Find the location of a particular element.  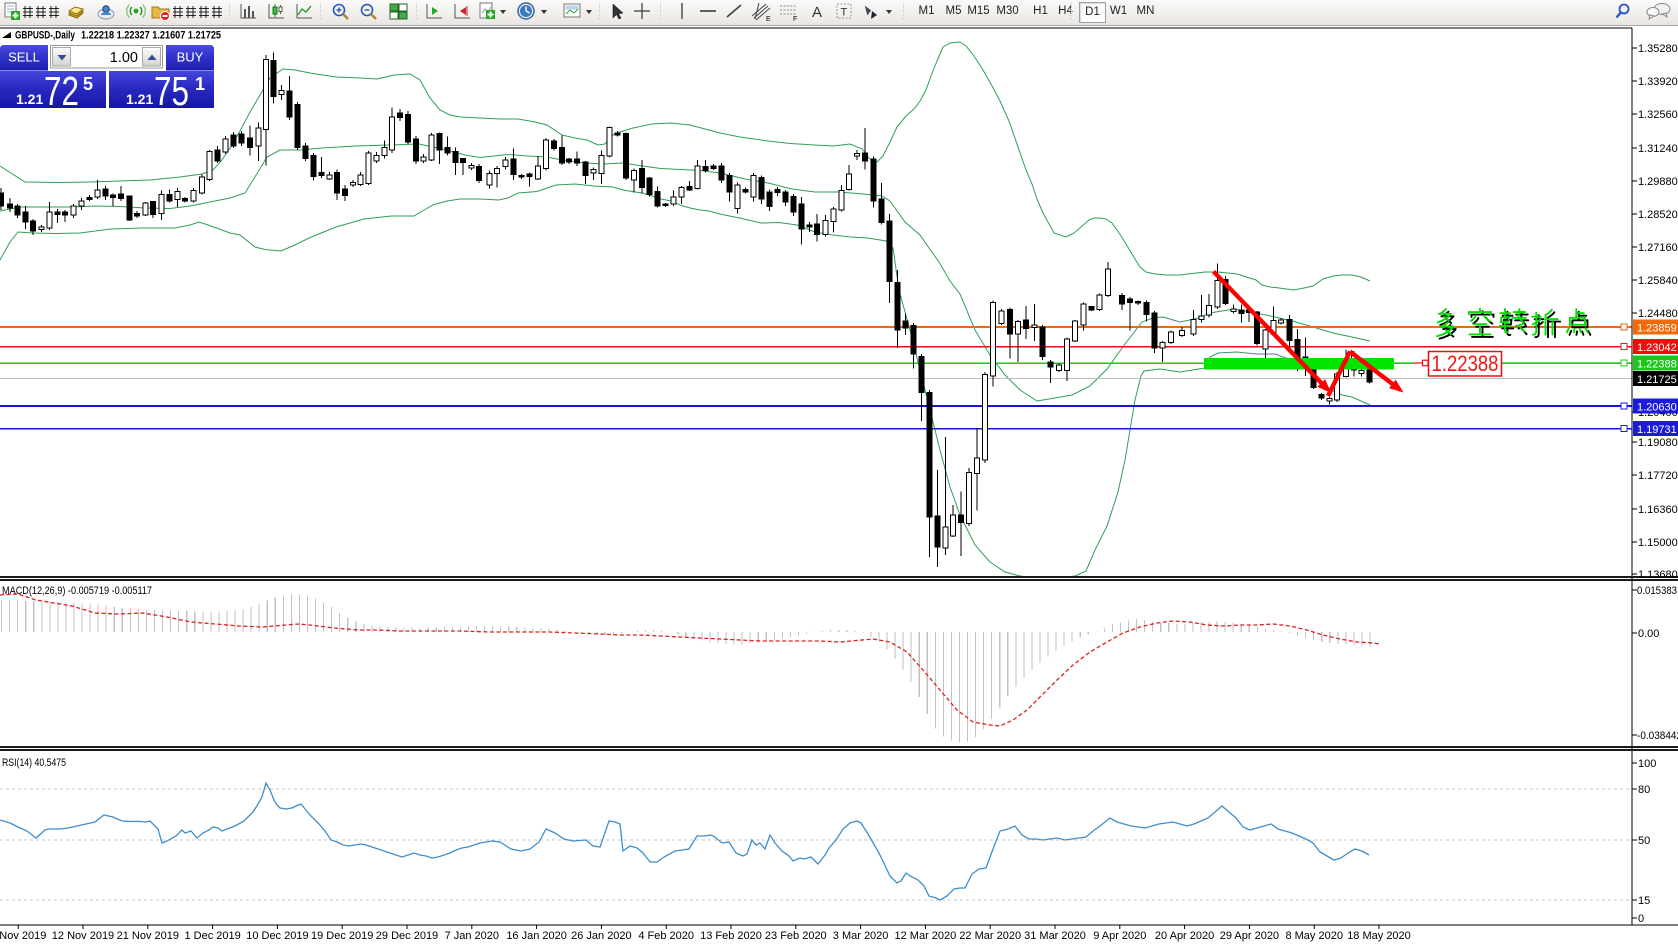

svg-text:MACD(12,26,9) -0.005719 -0.005: MACD(12,26,9) -0.005719 -0.005117 is located at coordinates (77, 591).